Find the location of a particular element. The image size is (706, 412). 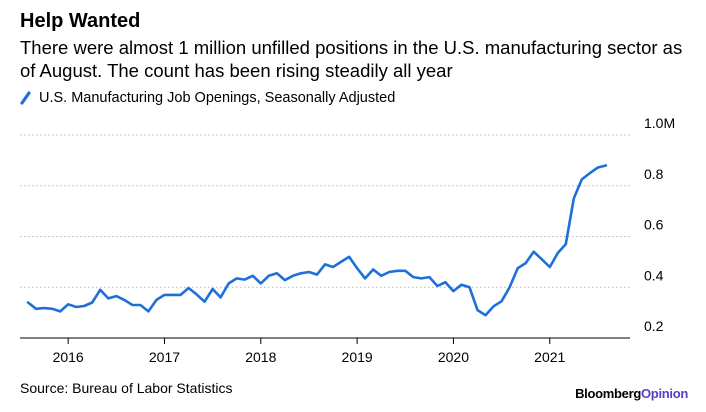

x-tick-label: 2017 is located at coordinates (164, 357).